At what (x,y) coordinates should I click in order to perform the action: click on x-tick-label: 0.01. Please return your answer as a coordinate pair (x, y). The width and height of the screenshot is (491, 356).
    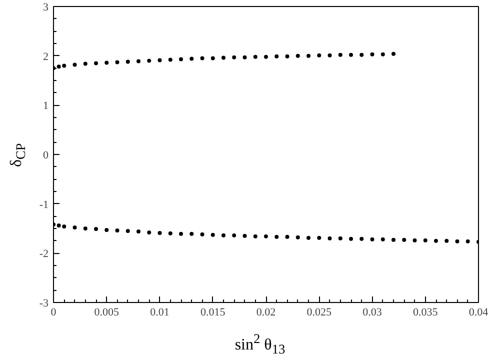
    Looking at the image, I should click on (160, 312).